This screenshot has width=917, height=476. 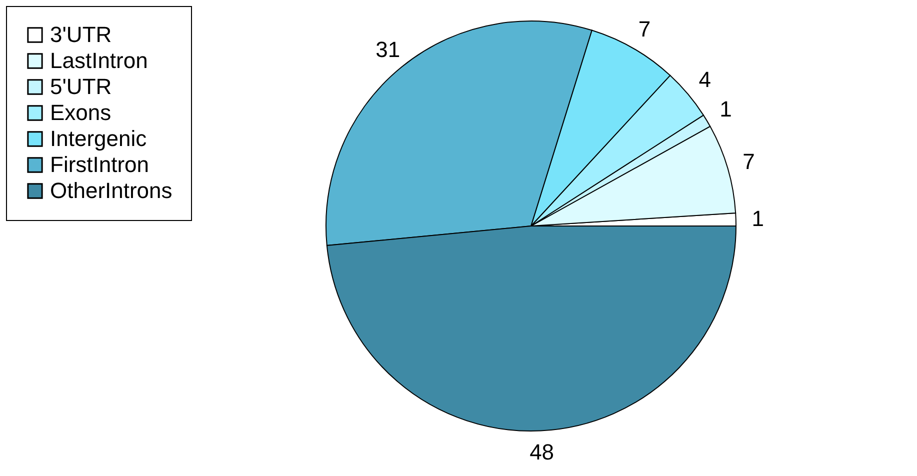 I want to click on data-label: 4, so click(x=705, y=79).